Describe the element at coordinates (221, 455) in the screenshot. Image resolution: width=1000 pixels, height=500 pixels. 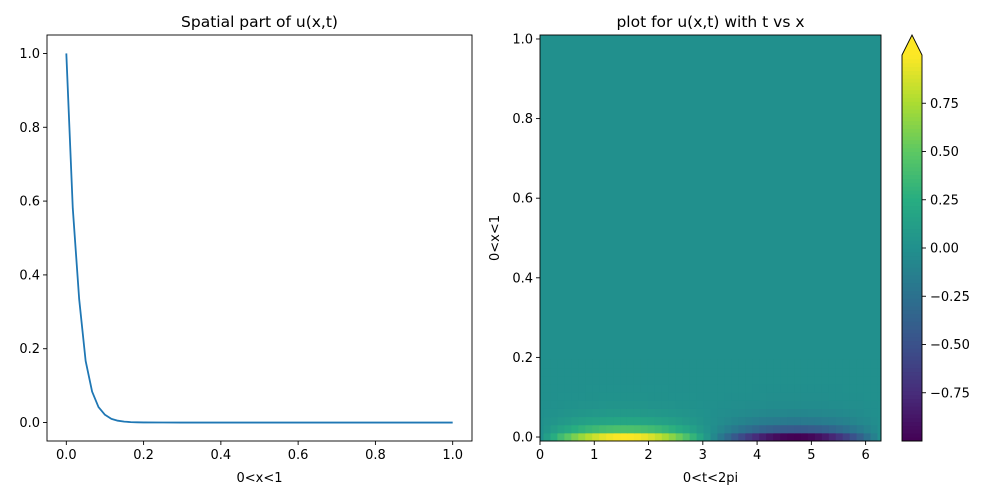
I see `left-x-tick-label: 0.4` at that location.